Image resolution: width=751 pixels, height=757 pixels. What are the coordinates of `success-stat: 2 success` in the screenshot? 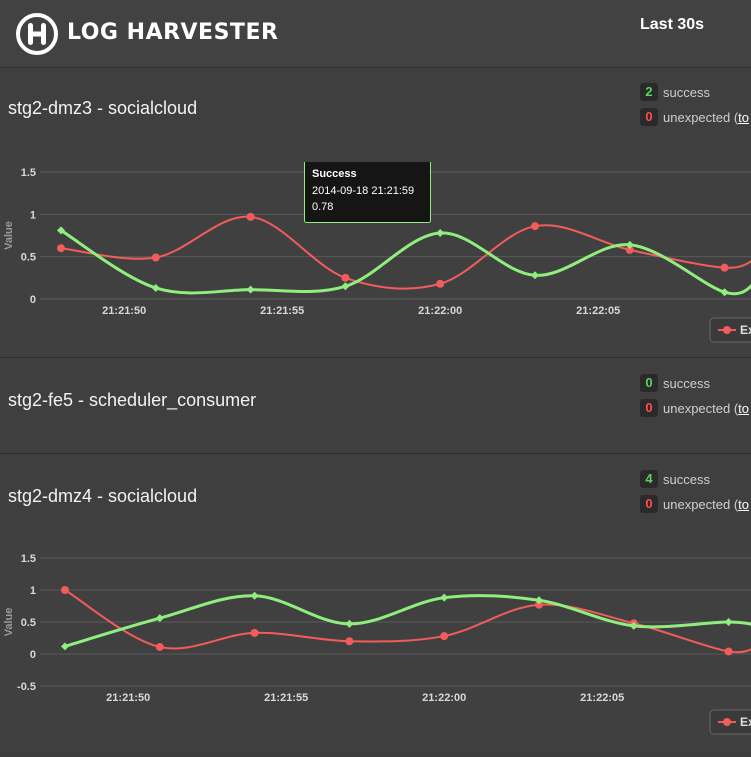 It's located at (675, 92).